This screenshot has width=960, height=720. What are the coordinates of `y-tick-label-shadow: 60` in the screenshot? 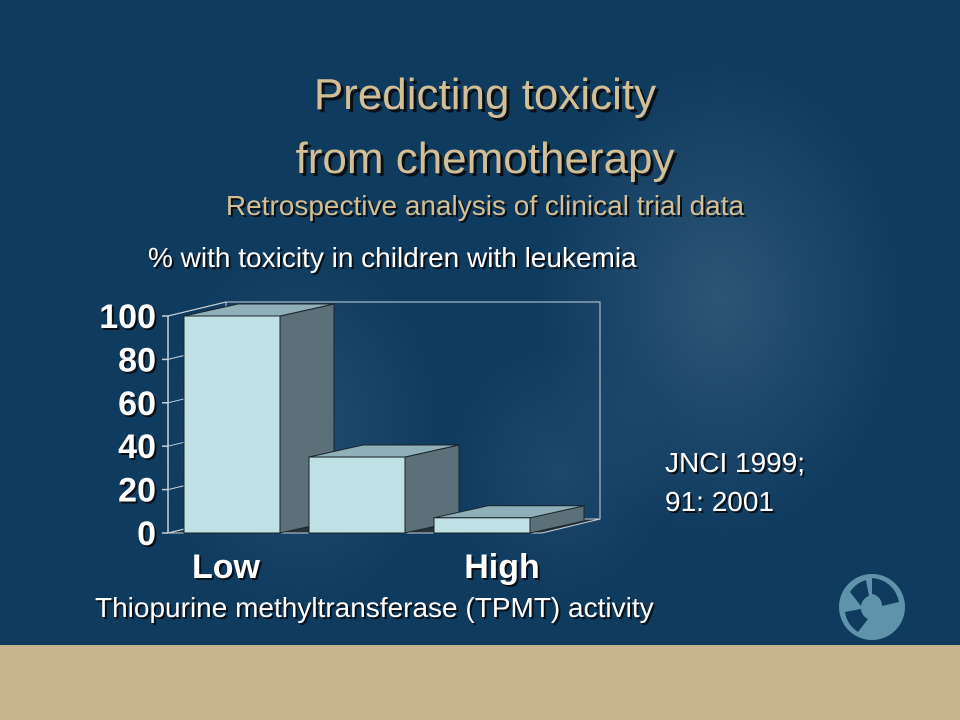 It's located at (139, 406).